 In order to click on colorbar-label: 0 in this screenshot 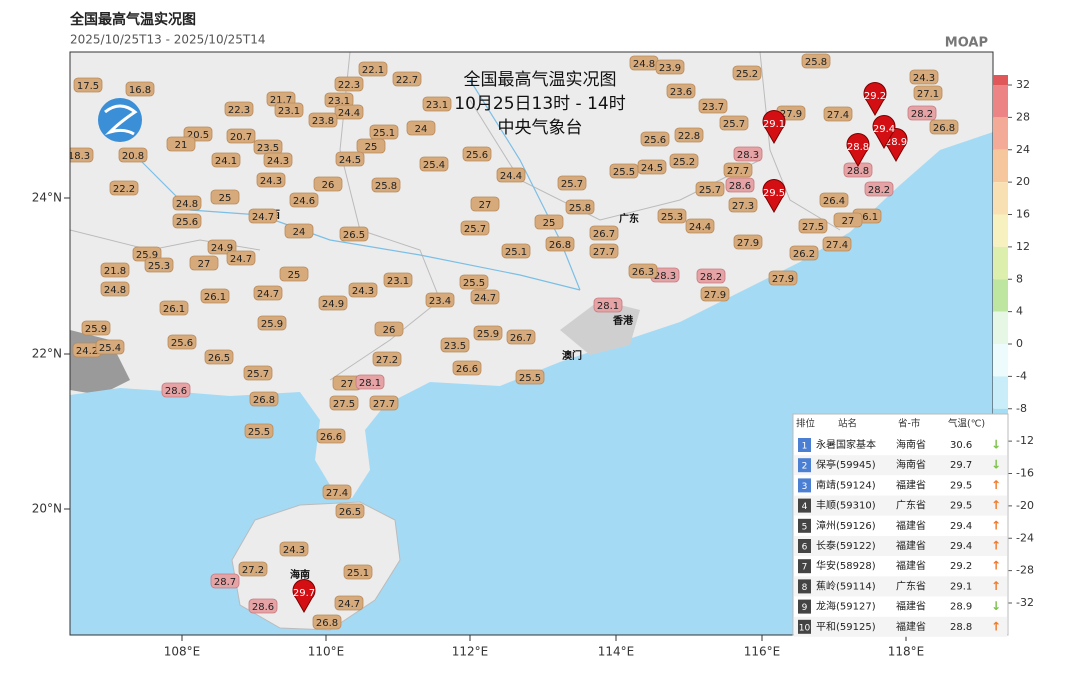, I will do `click(1019, 343)`.